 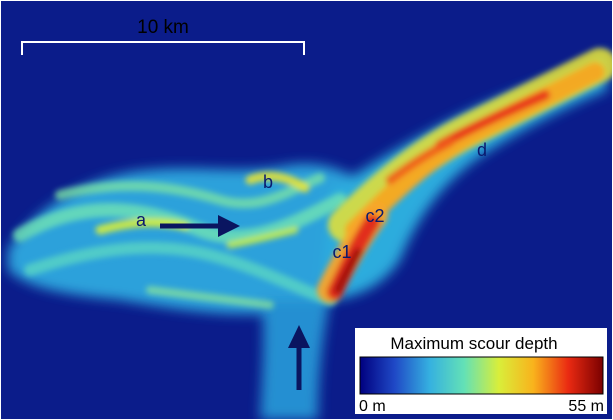 What do you see at coordinates (268, 182) in the screenshot?
I see `label-b: b` at bounding box center [268, 182].